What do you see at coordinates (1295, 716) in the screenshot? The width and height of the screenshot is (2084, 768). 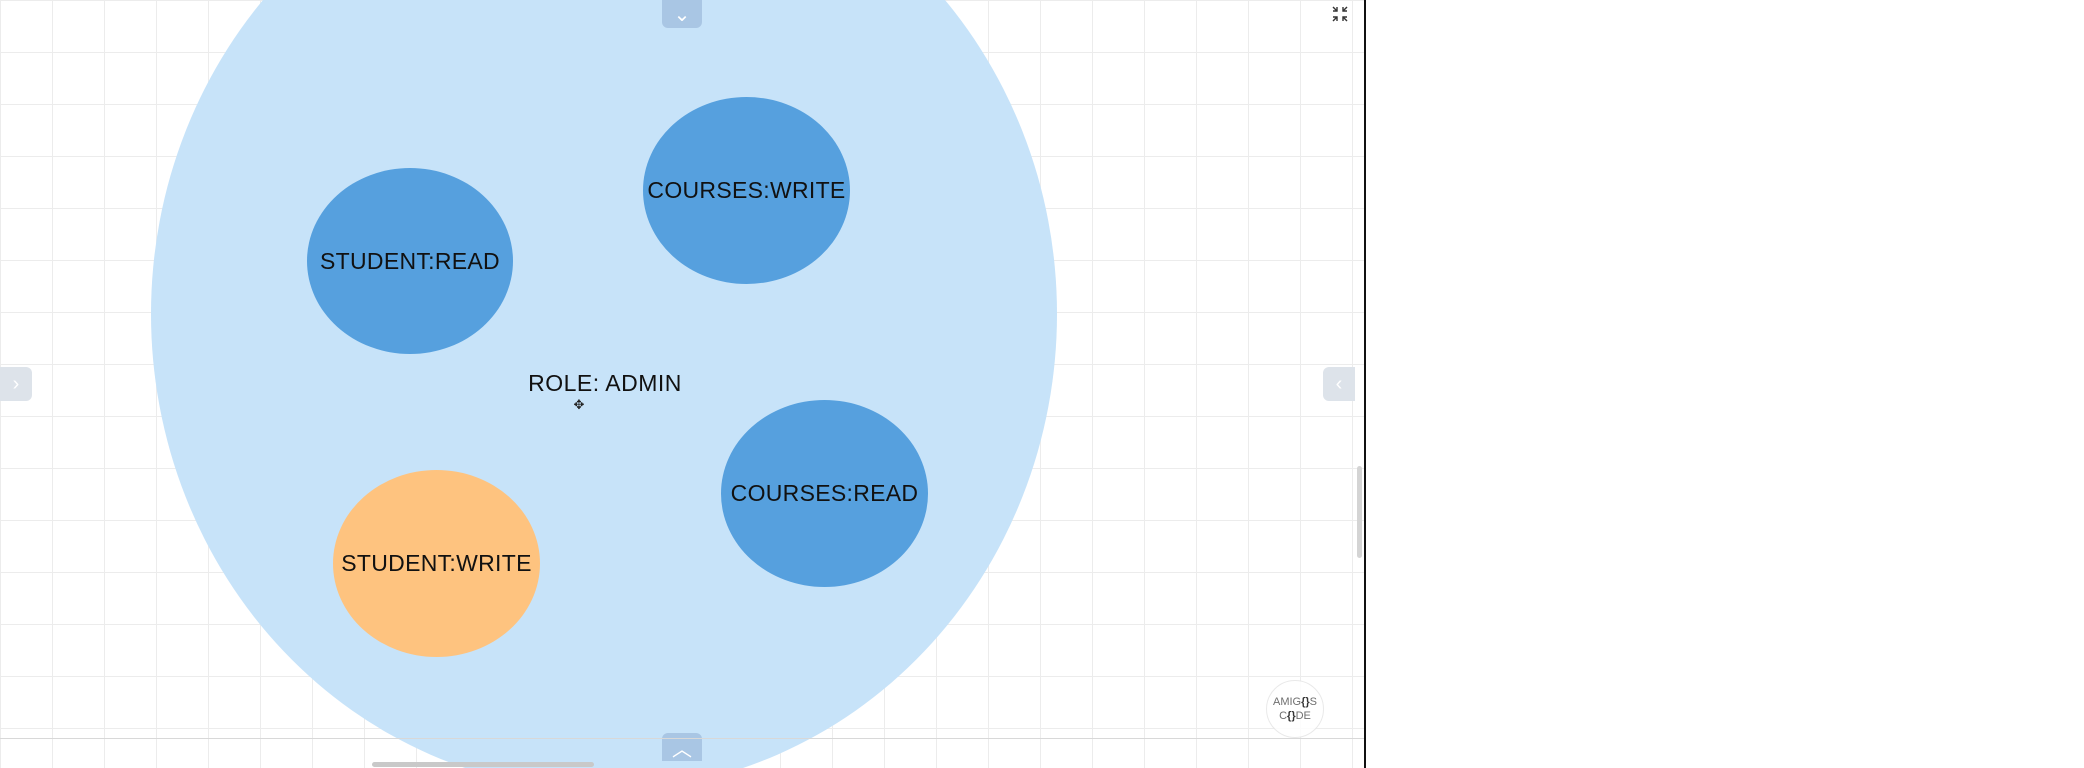 I see `logo-line-2: C{}DE` at bounding box center [1295, 716].